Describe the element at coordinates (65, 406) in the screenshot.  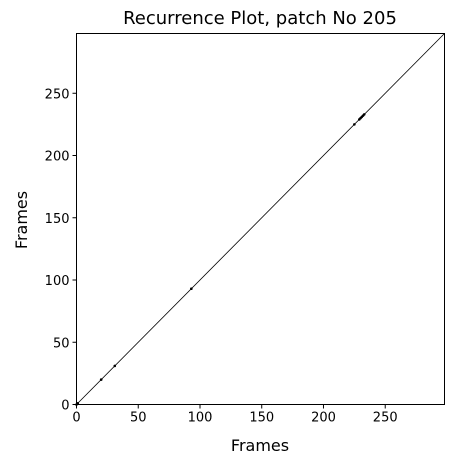
I see `y-tick-label-0: 0` at that location.